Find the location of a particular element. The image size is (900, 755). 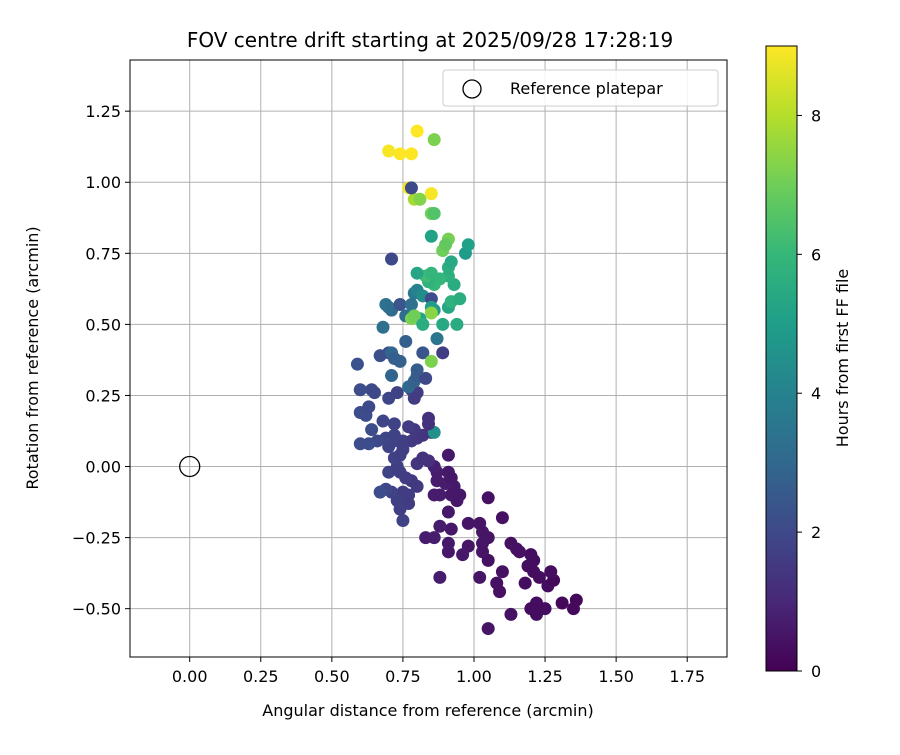

legend-reference-marker is located at coordinates (472, 89).